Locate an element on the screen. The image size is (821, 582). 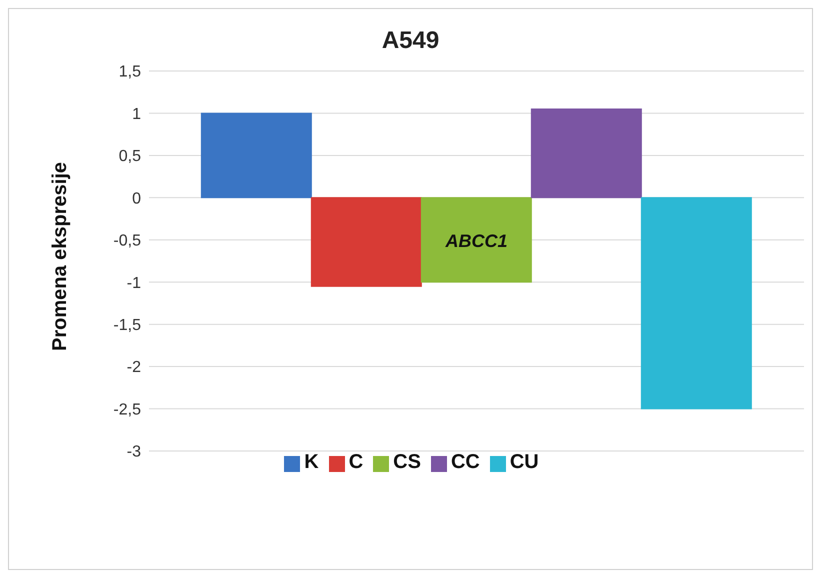
chart-title: A549 is located at coordinates (410, 41).